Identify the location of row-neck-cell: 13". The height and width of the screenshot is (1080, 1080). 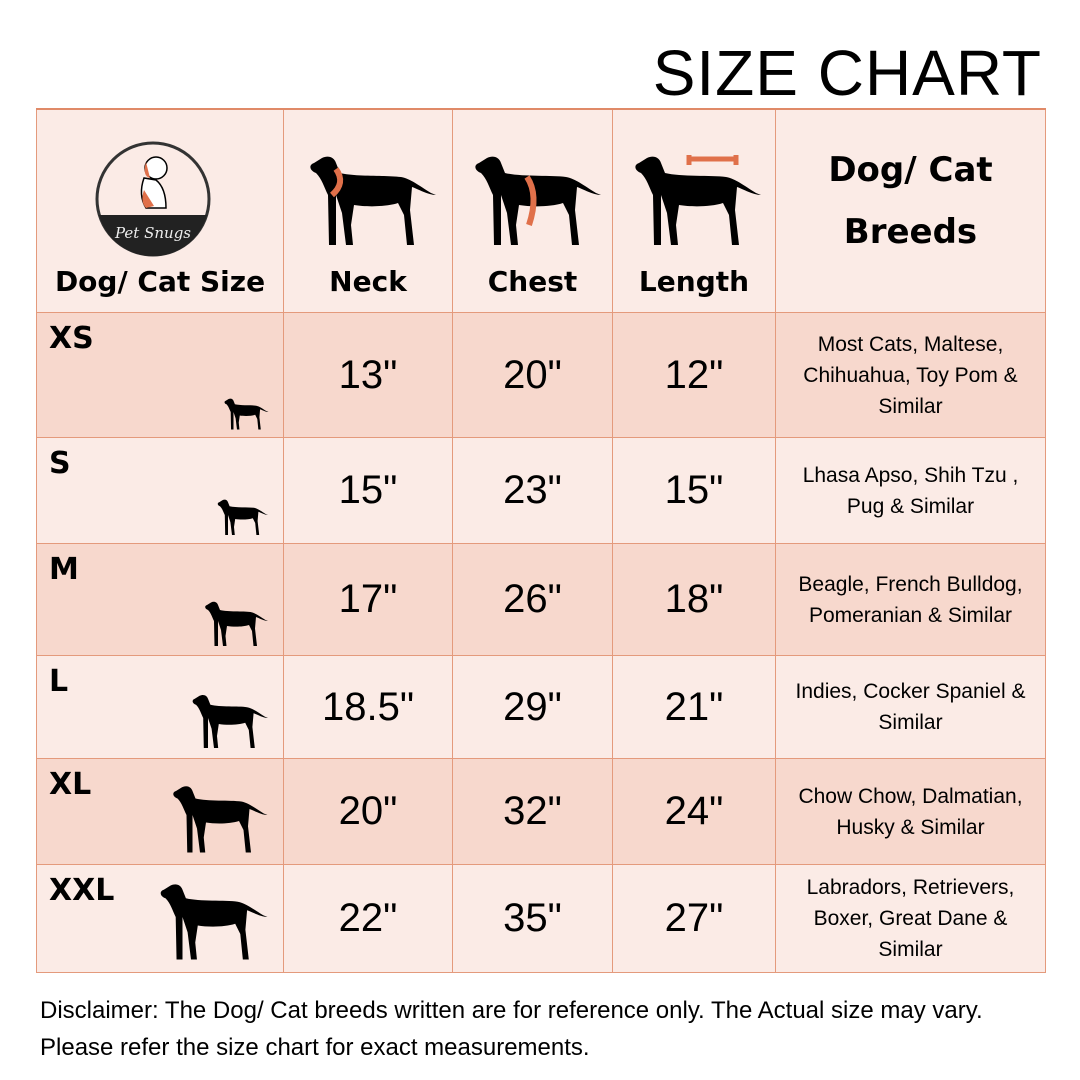
(368, 375).